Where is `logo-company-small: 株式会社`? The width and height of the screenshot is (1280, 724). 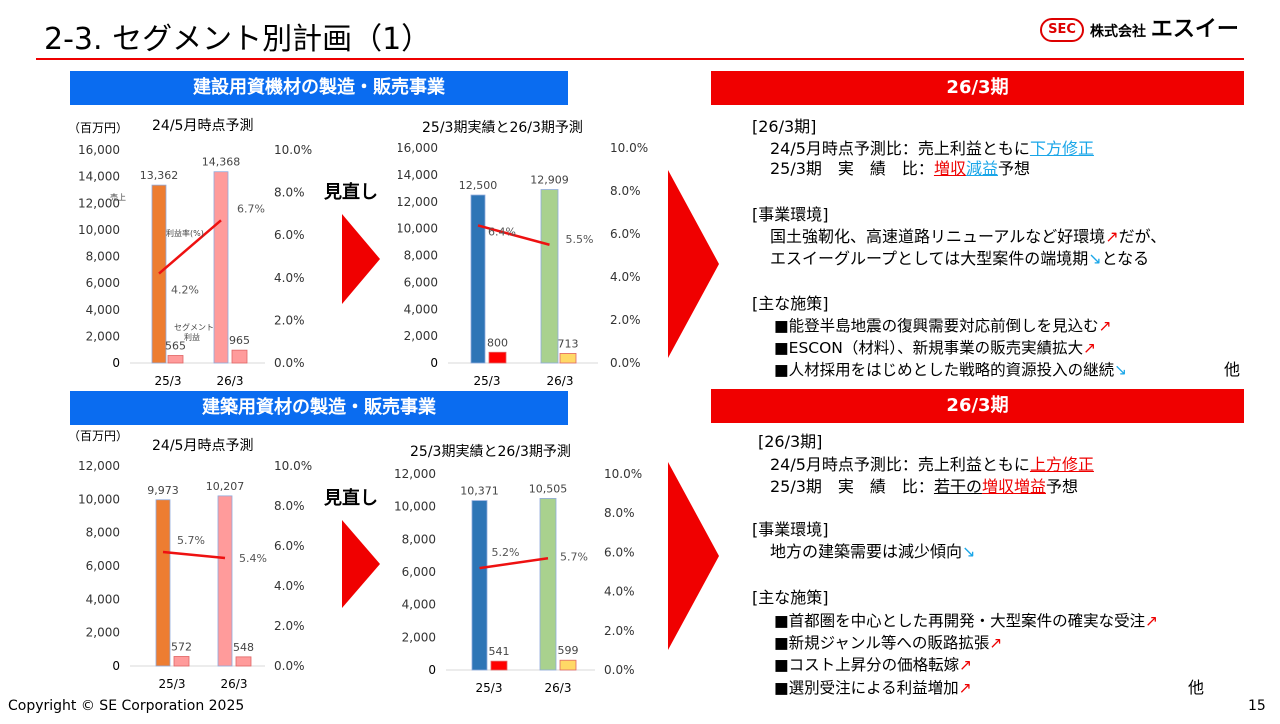 logo-company-small: 株式会社 is located at coordinates (1118, 32).